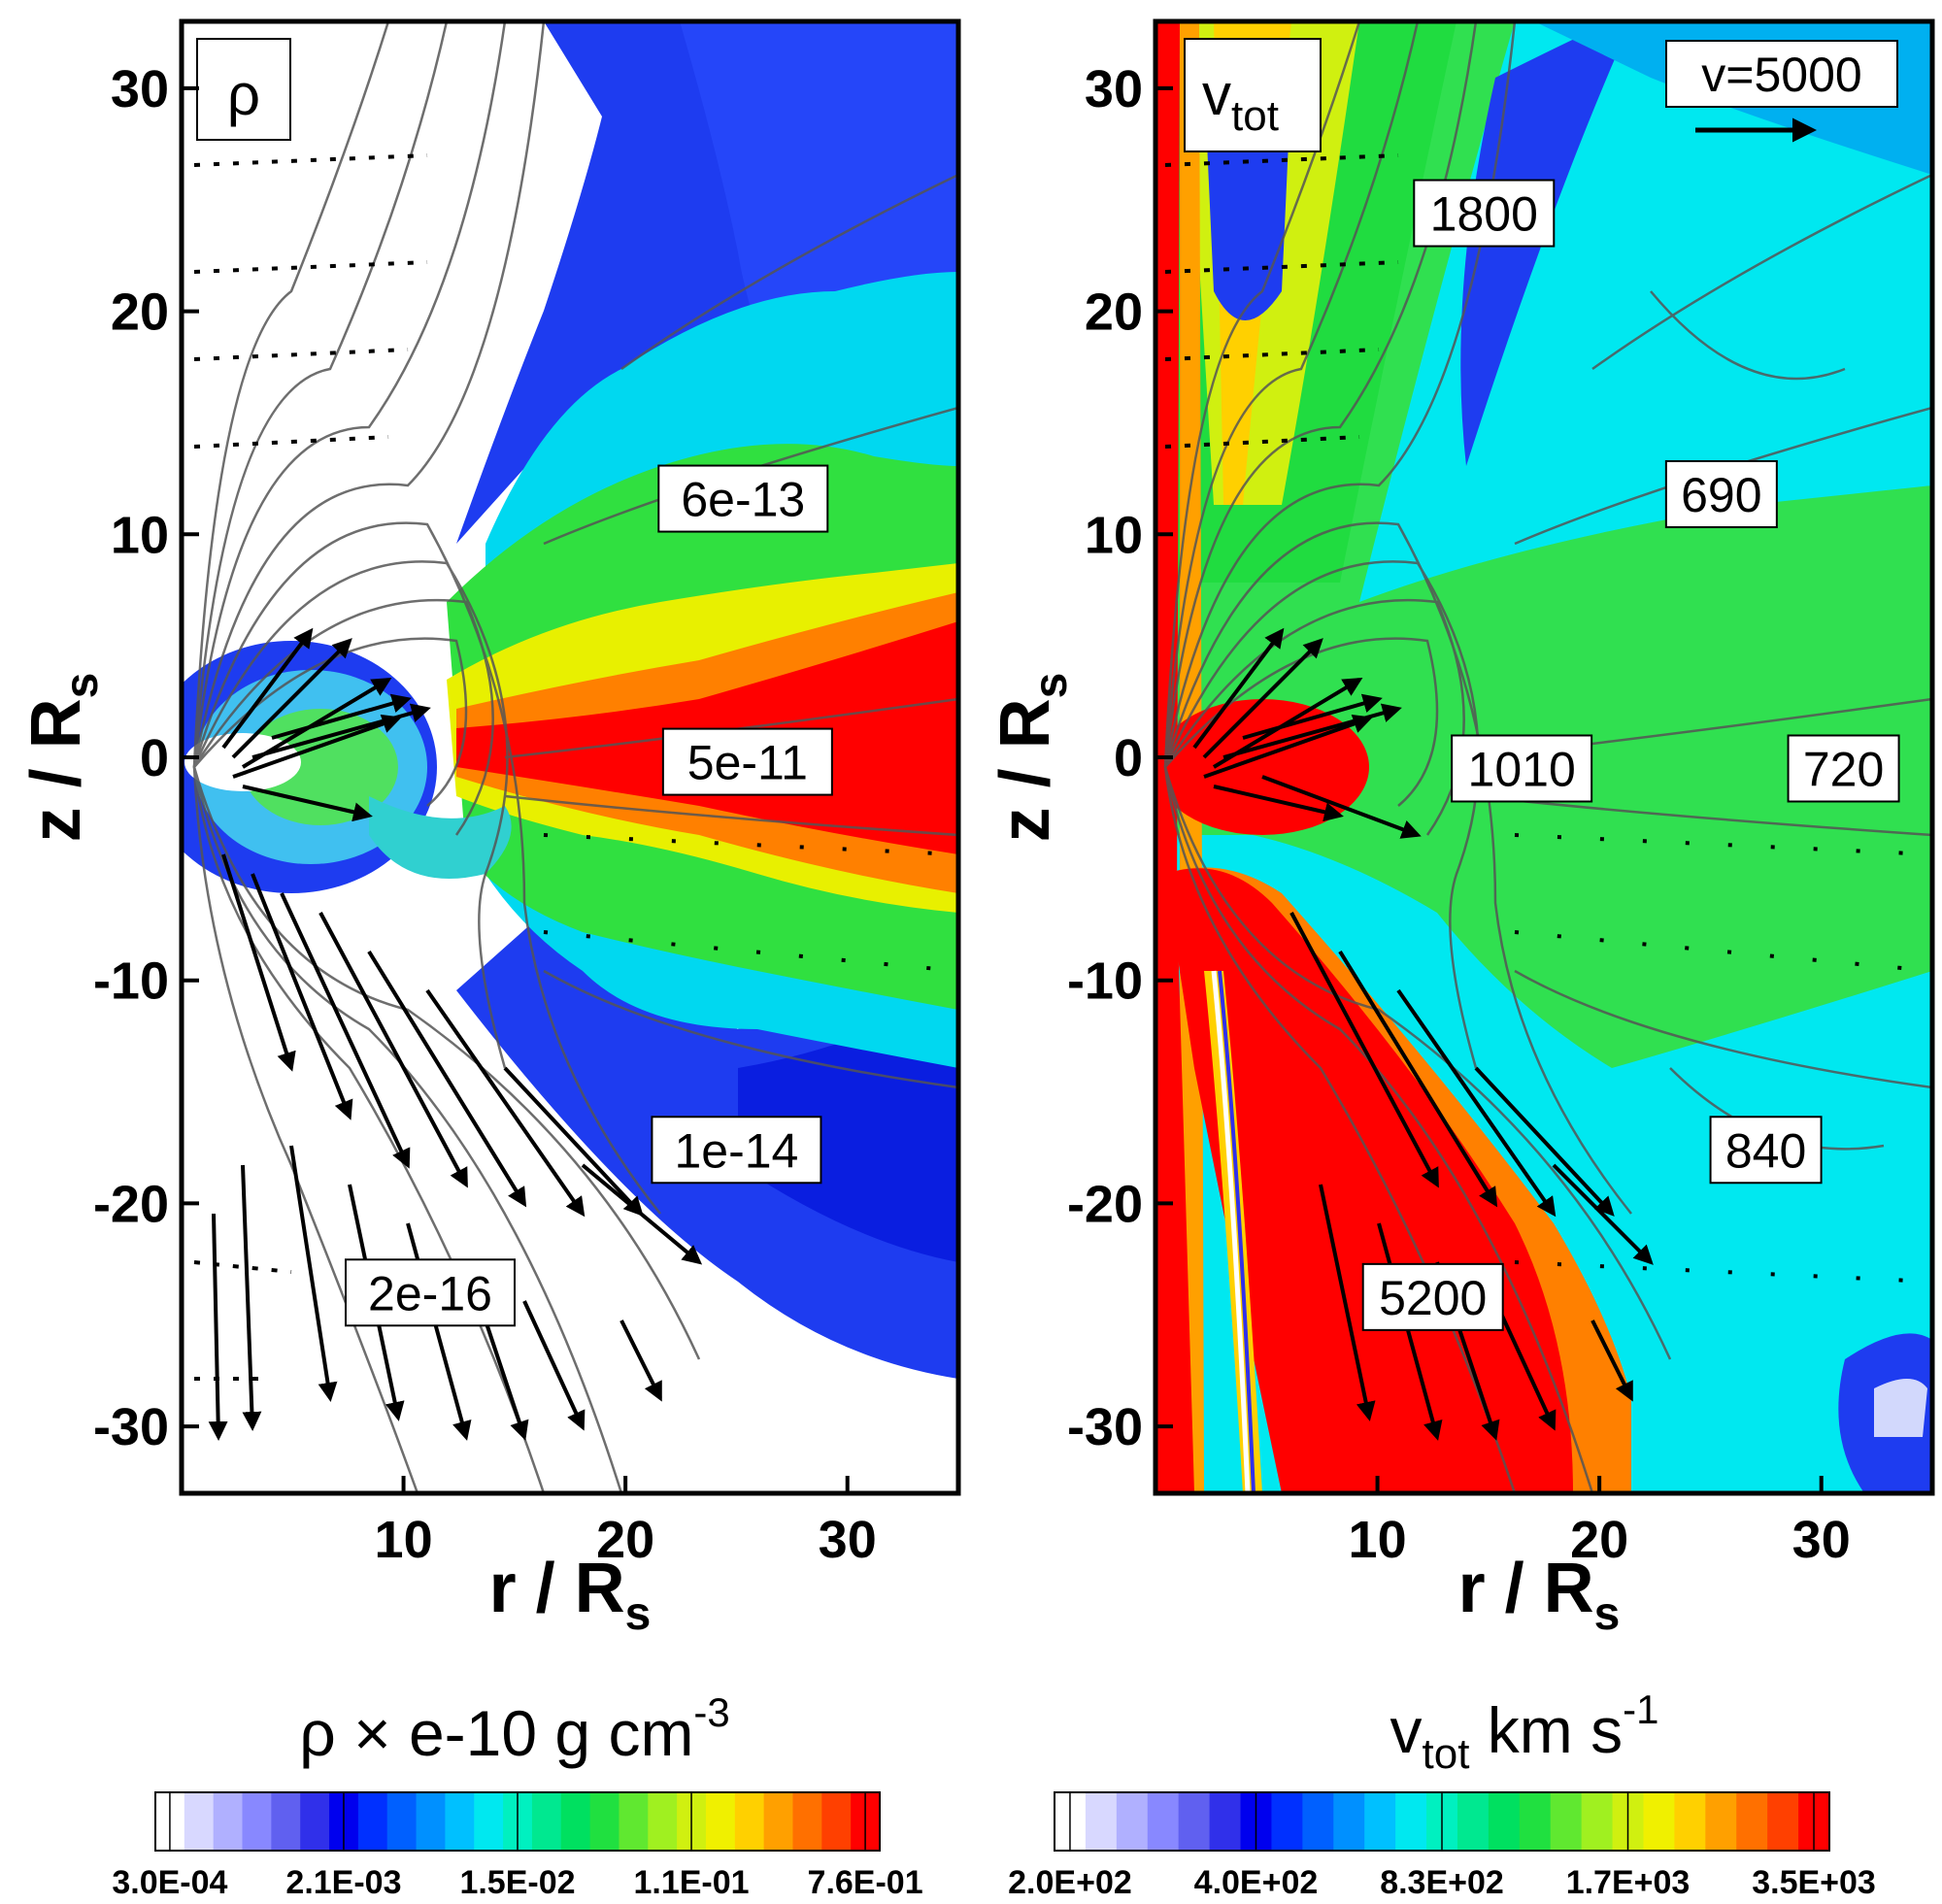 Image resolution: width=1942 pixels, height=1904 pixels. I want to click on velocity-colorbar-tick-label: 2.0E+02, so click(1070, 1882).